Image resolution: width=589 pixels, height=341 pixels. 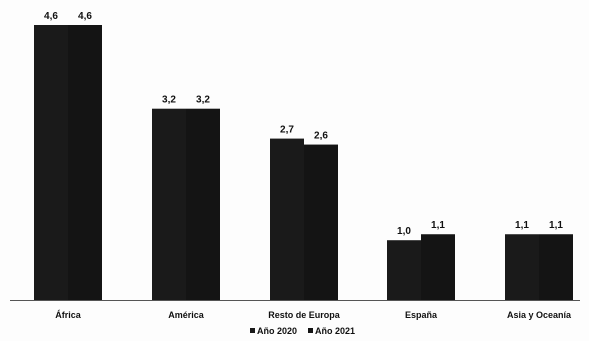 I want to click on value-label-2021-3: 1,1, so click(x=438, y=225).